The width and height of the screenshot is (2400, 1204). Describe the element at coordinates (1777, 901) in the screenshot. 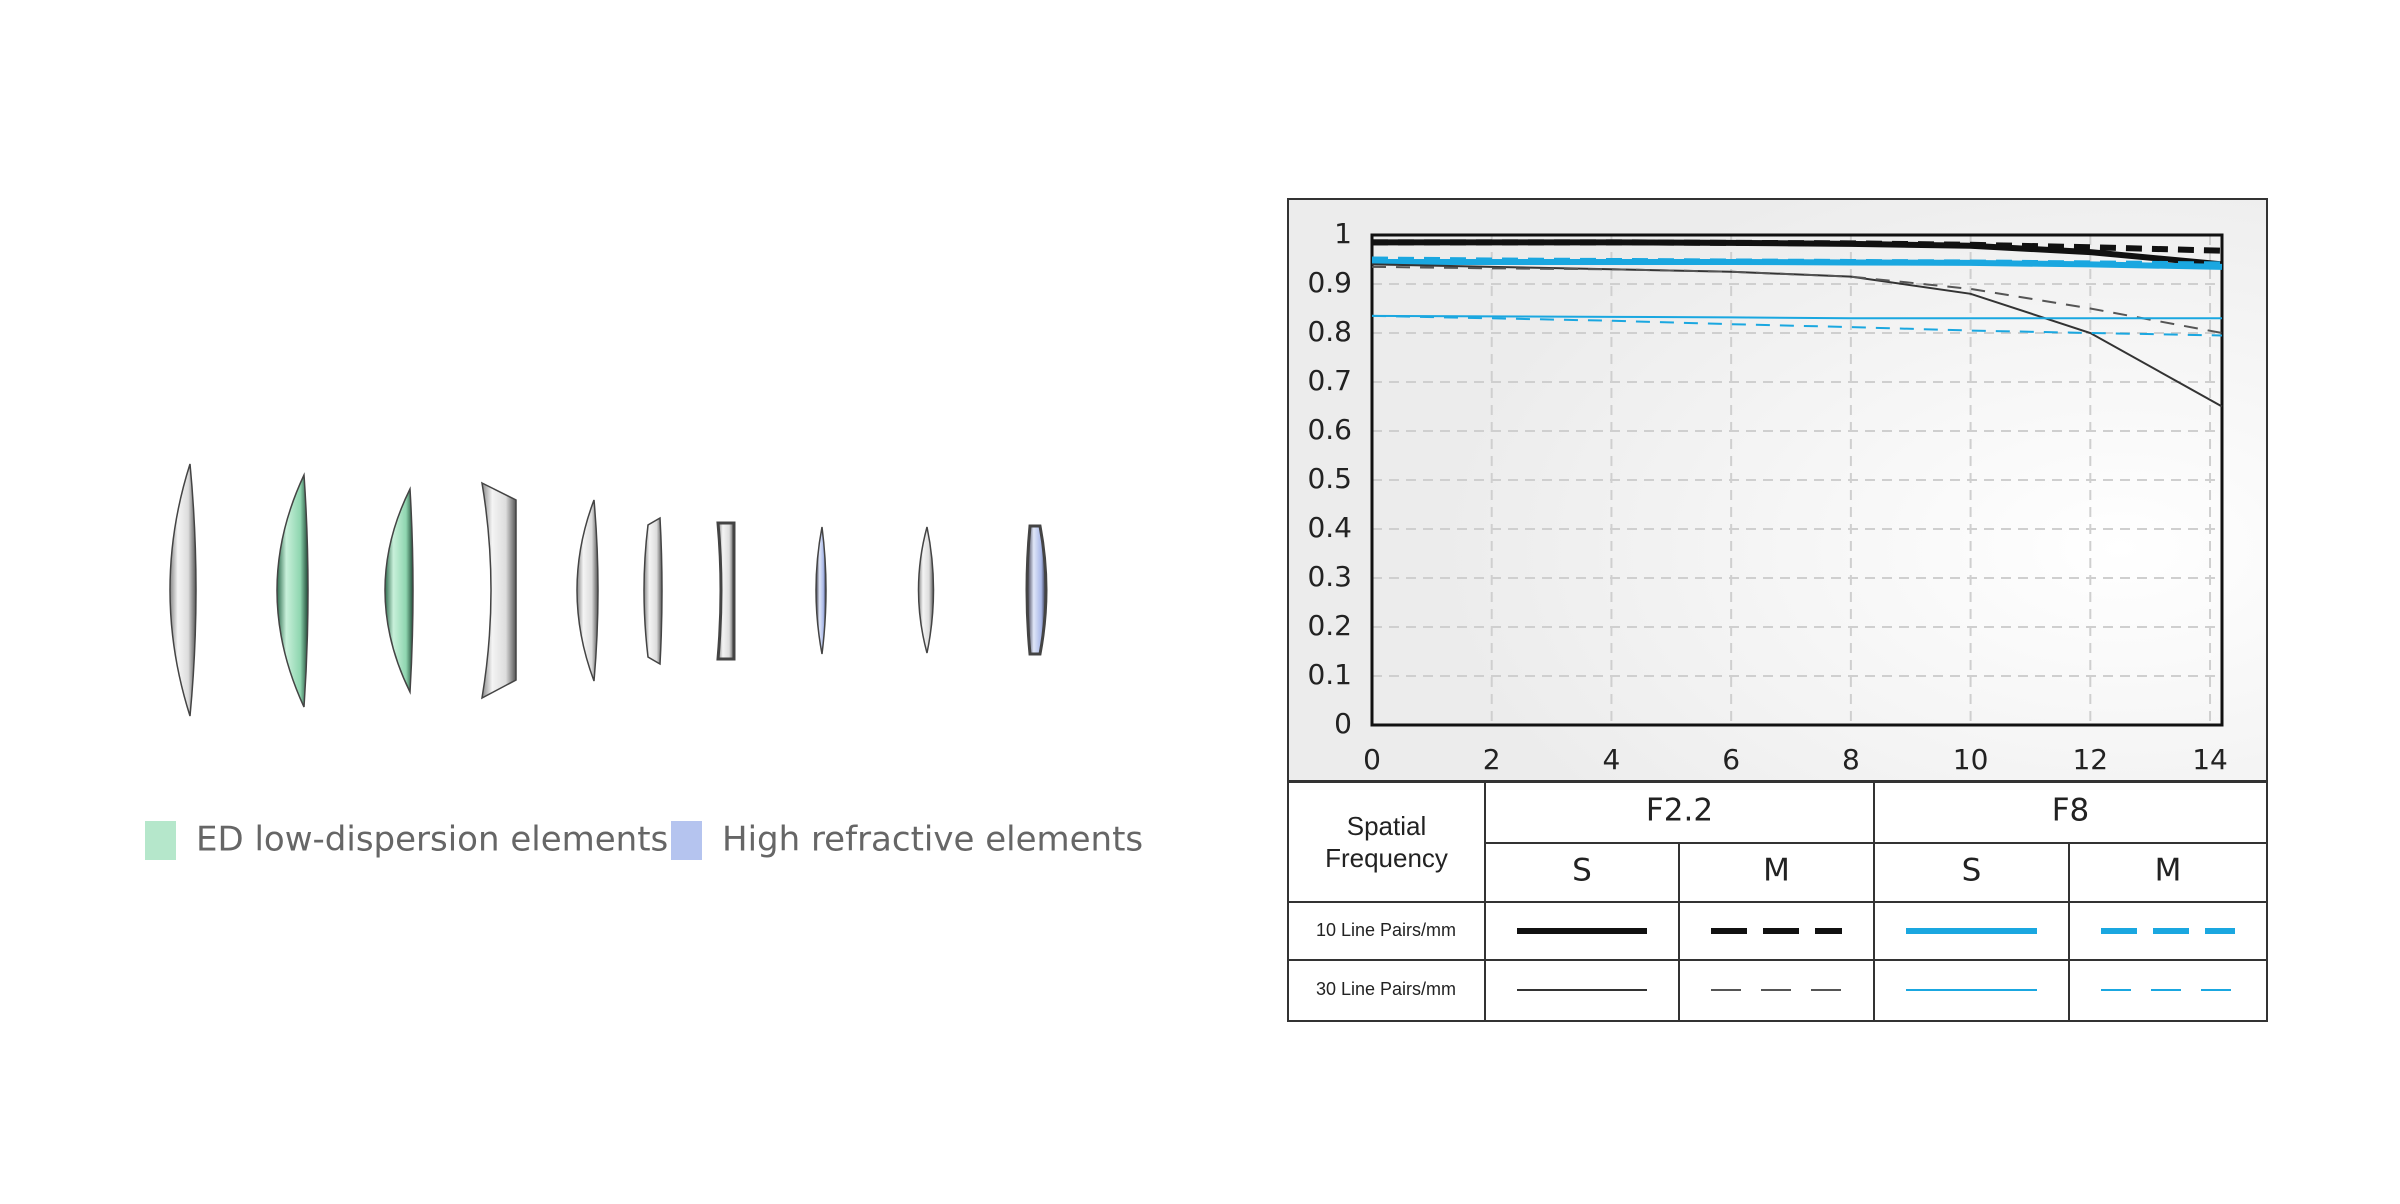

I see `legend-table` at that location.